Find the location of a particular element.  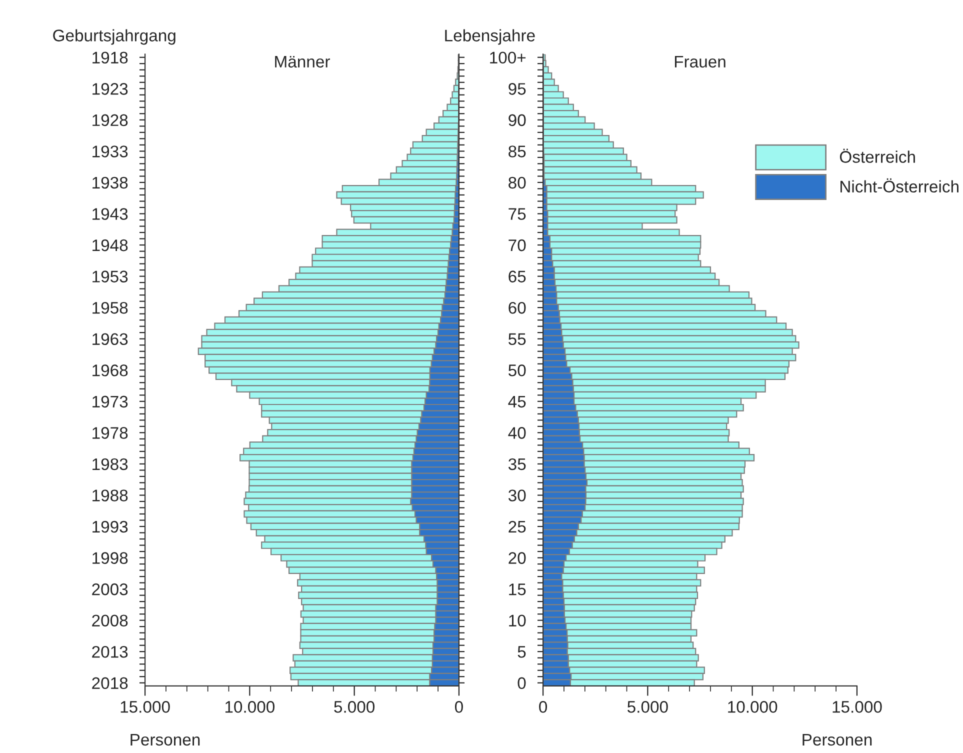

y-tick-label: 2008 is located at coordinates (110, 620).